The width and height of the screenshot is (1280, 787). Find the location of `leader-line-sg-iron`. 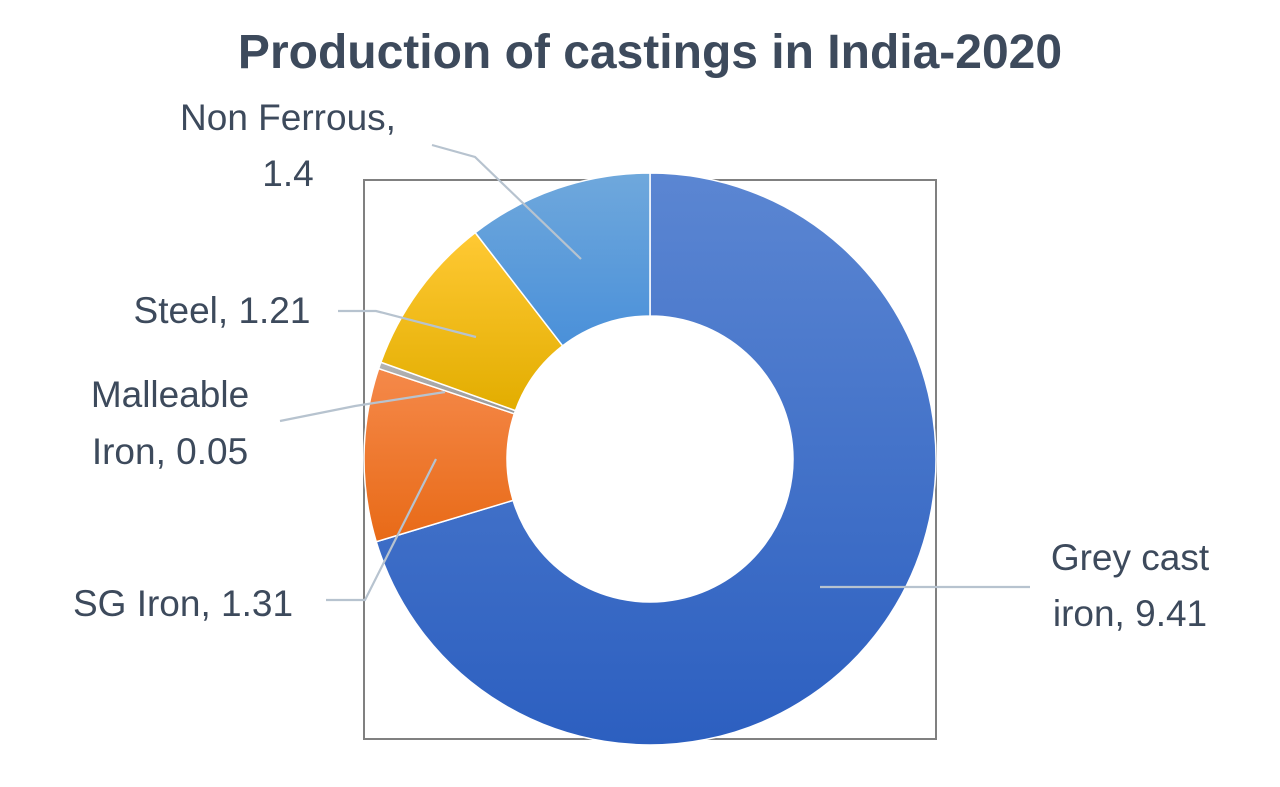

leader-line-sg-iron is located at coordinates (381, 530).